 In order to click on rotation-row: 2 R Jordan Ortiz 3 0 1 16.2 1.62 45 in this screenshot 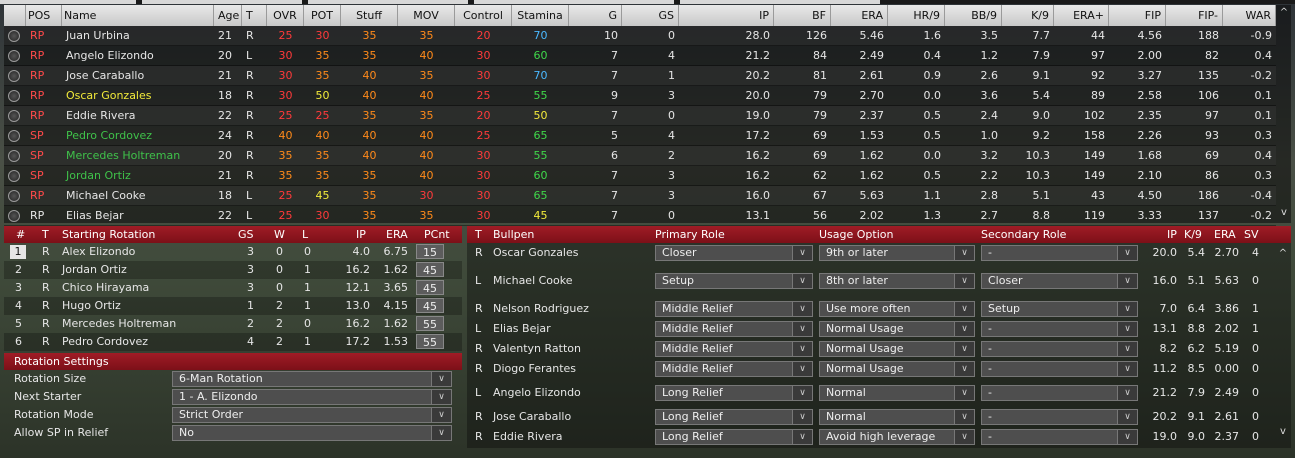, I will do `click(233, 270)`.